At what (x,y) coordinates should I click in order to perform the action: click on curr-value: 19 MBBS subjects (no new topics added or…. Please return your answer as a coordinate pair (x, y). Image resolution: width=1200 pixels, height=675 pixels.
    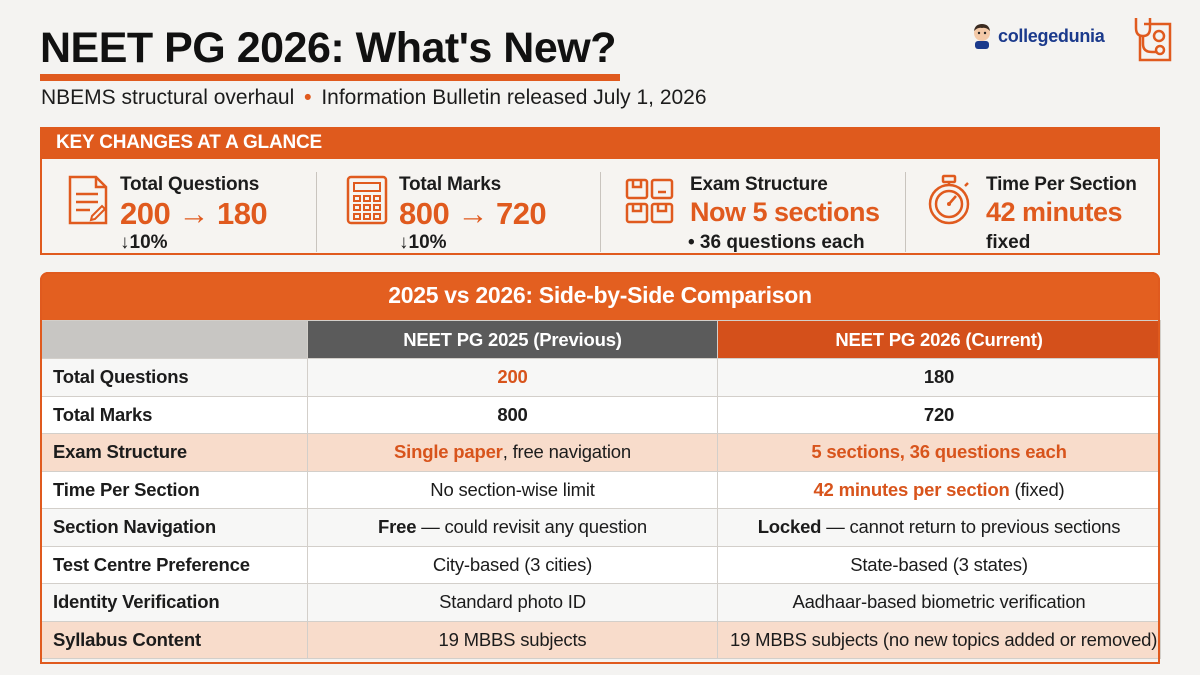
    Looking at the image, I should click on (939, 639).